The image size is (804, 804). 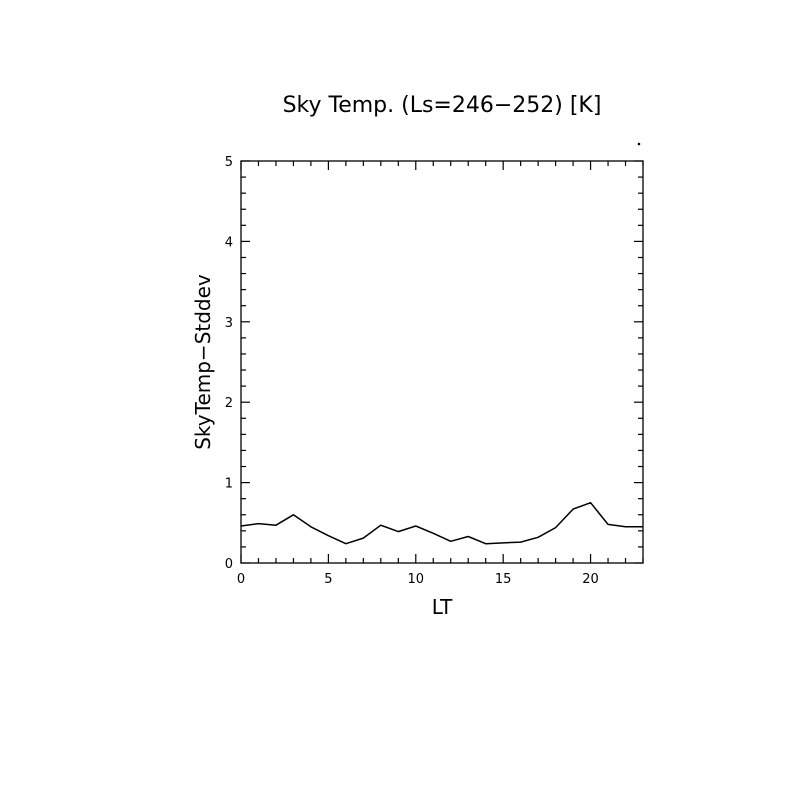 I want to click on y-tick-label: 5, so click(x=229, y=162).